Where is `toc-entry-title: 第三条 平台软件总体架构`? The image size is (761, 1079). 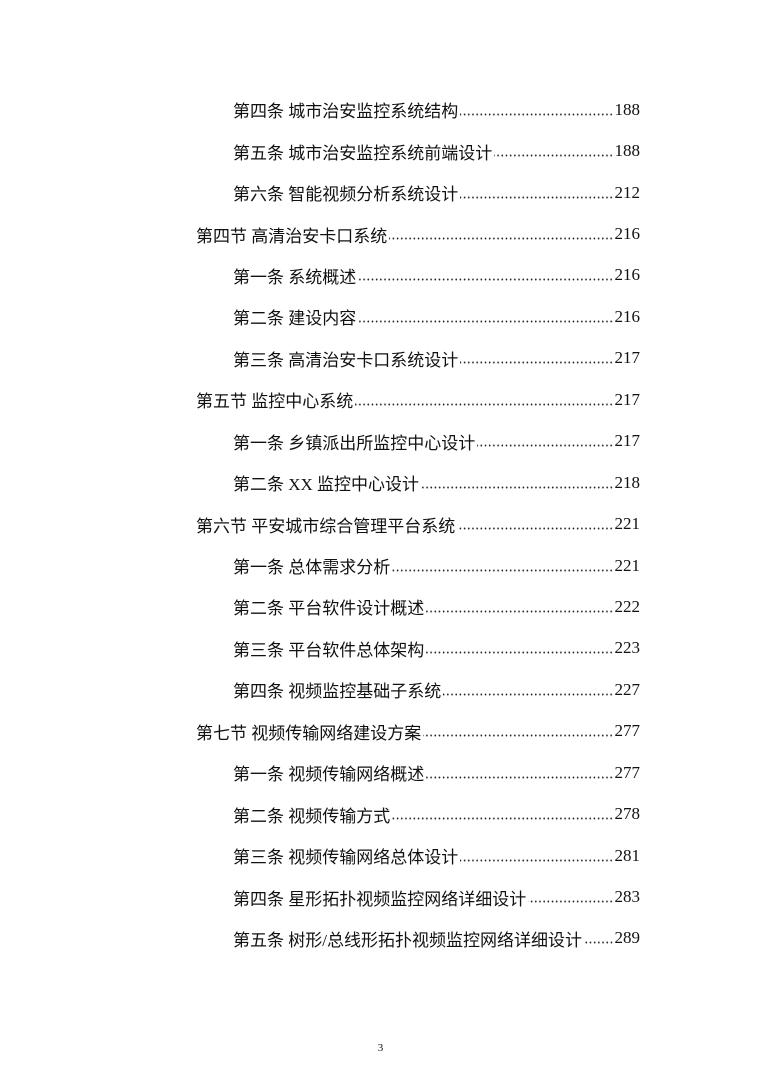 toc-entry-title: 第三条 平台软件总体架构 is located at coordinates (329, 650).